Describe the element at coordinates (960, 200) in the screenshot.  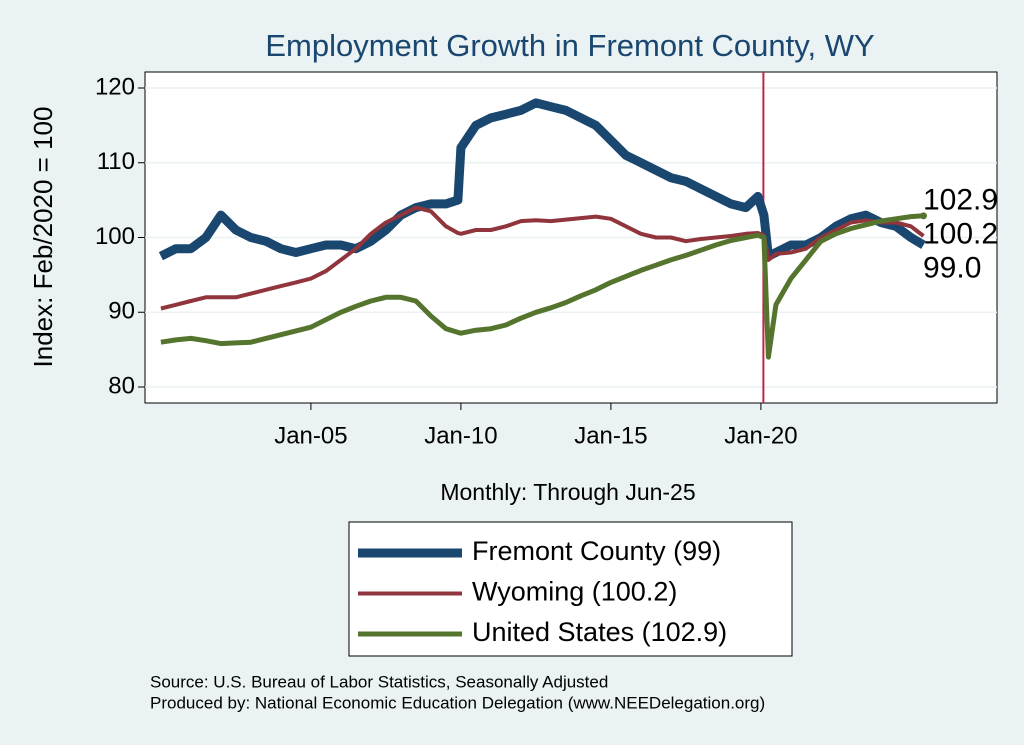
I see `end-label: 102.9` at that location.